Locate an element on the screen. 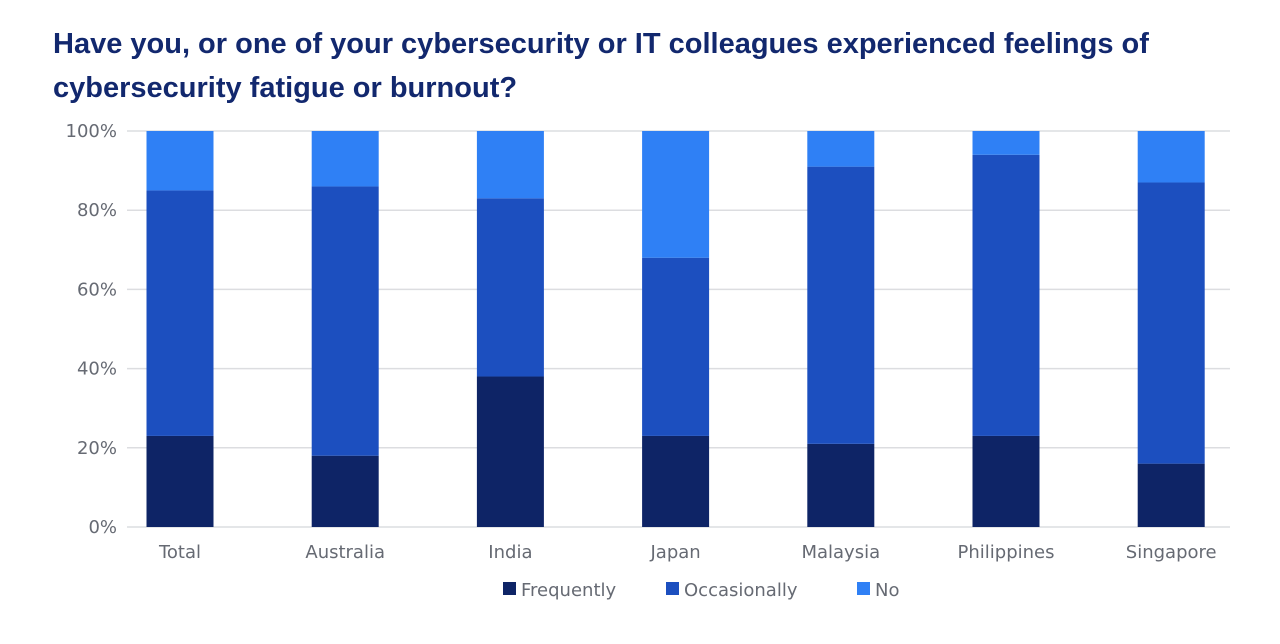 Image resolution: width=1280 pixels, height=644 pixels. y-tick-label: 100% is located at coordinates (91, 131).